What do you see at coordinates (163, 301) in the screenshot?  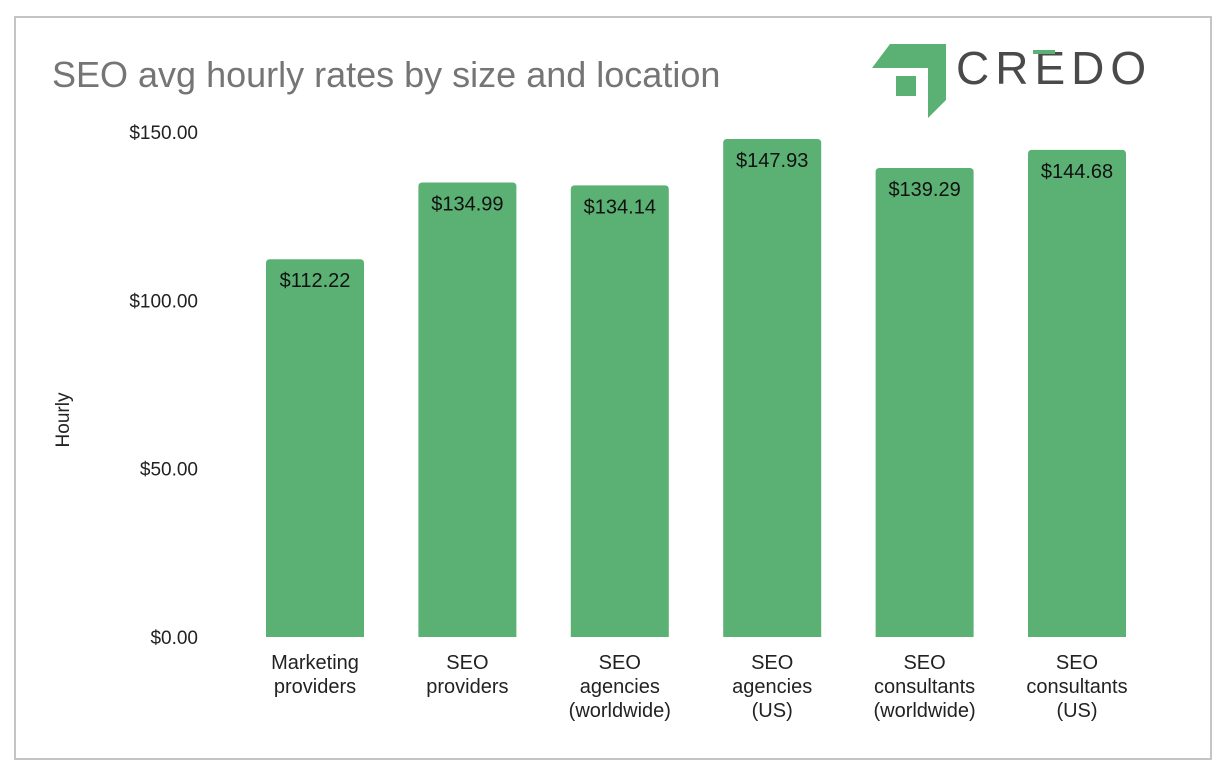 I see `y-tick-label: $100.00` at bounding box center [163, 301].